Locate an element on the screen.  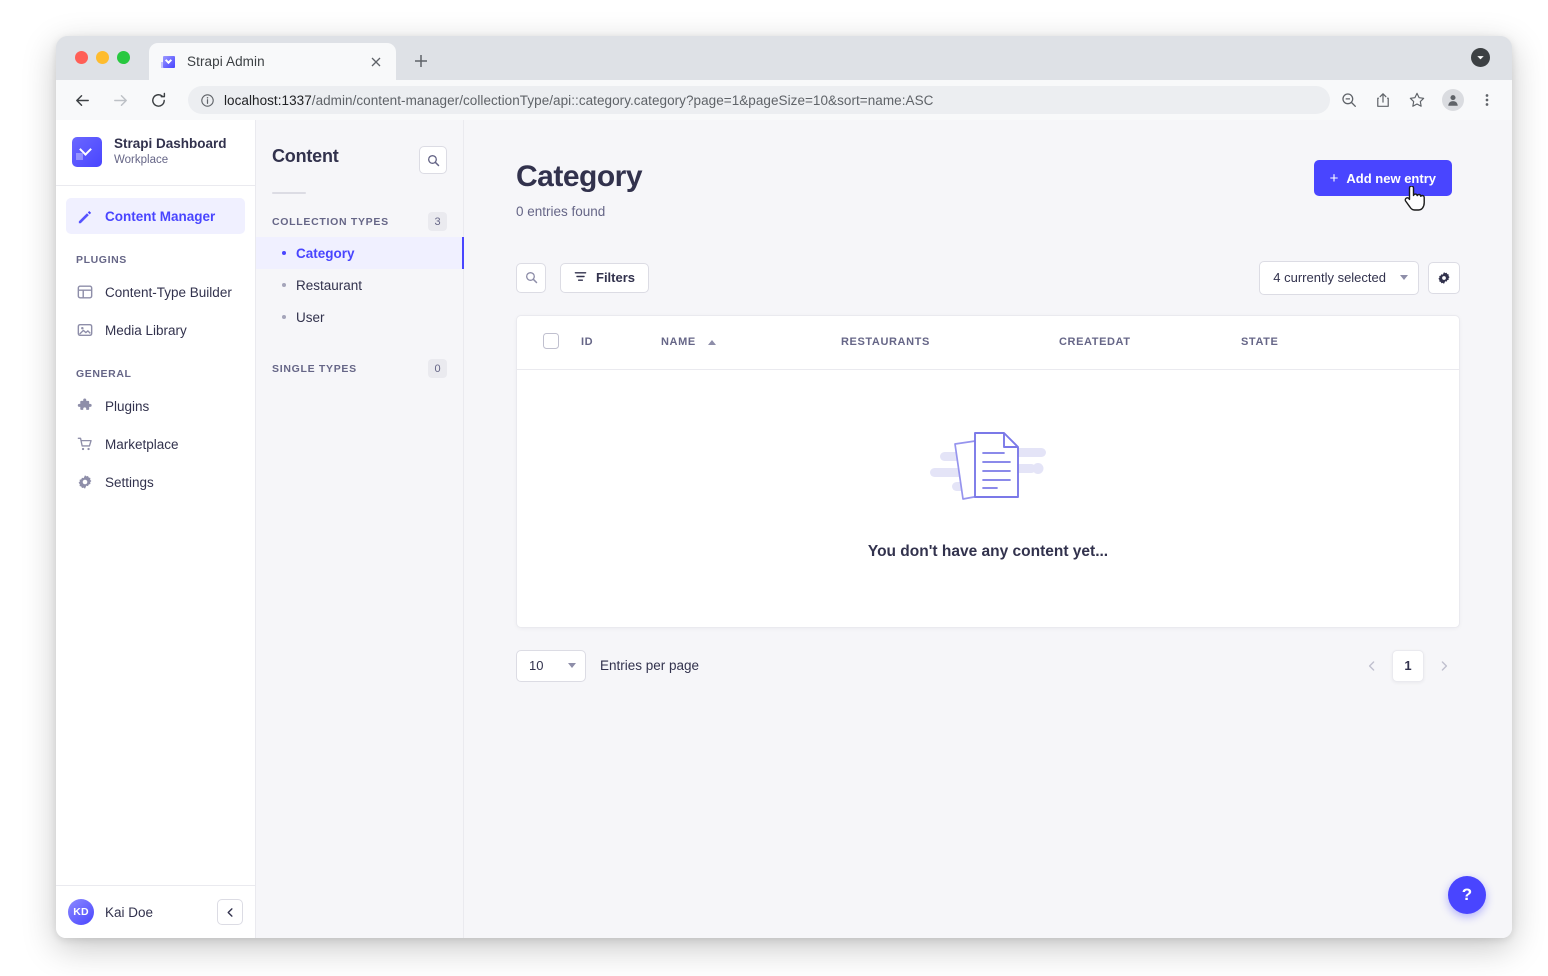
site-info-icon is located at coordinates (207, 100).